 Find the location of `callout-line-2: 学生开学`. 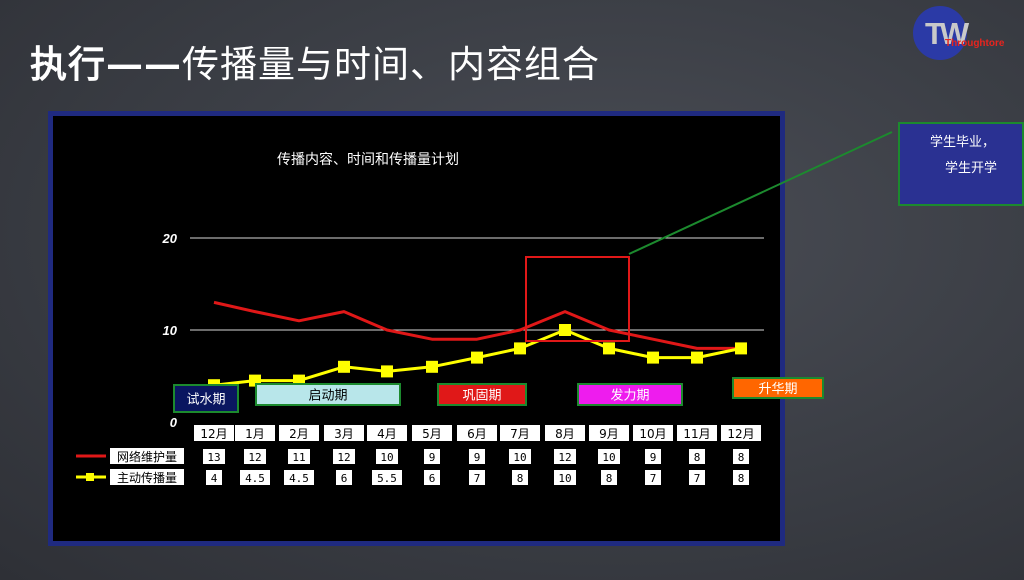

callout-line-2: 学生开学 is located at coordinates (971, 168).